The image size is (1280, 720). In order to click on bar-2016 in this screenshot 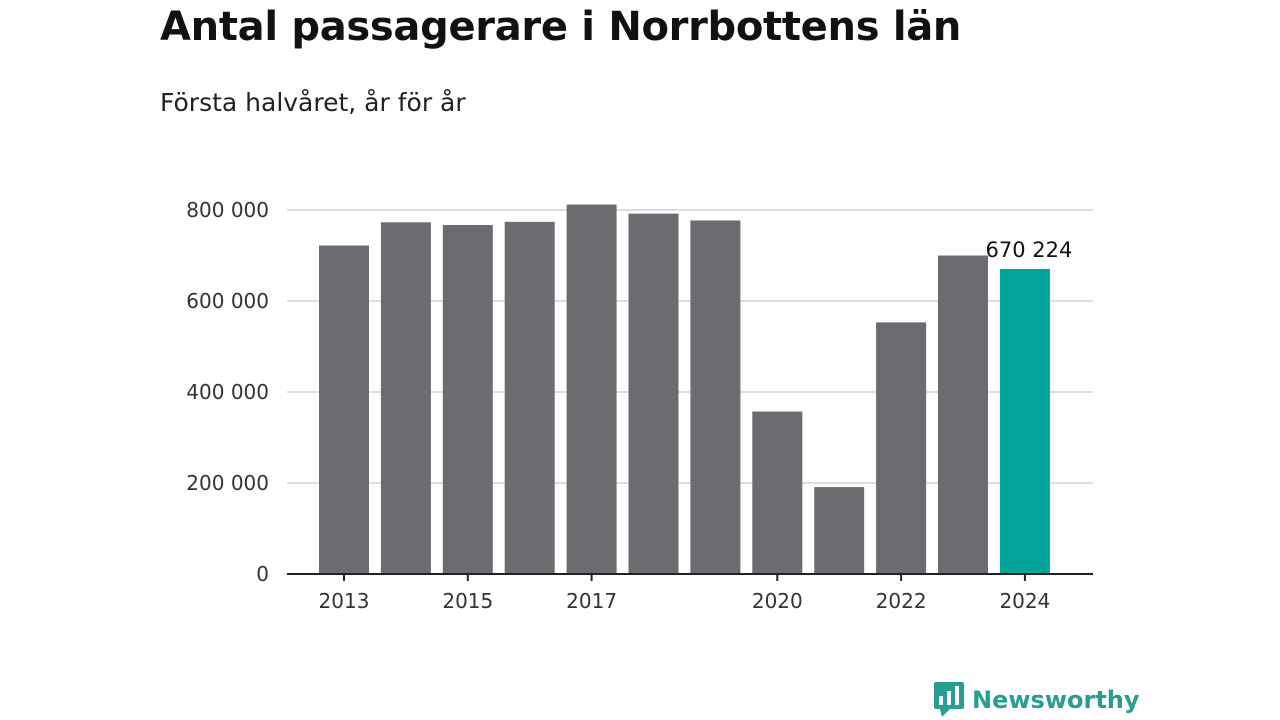, I will do `click(529, 397)`.